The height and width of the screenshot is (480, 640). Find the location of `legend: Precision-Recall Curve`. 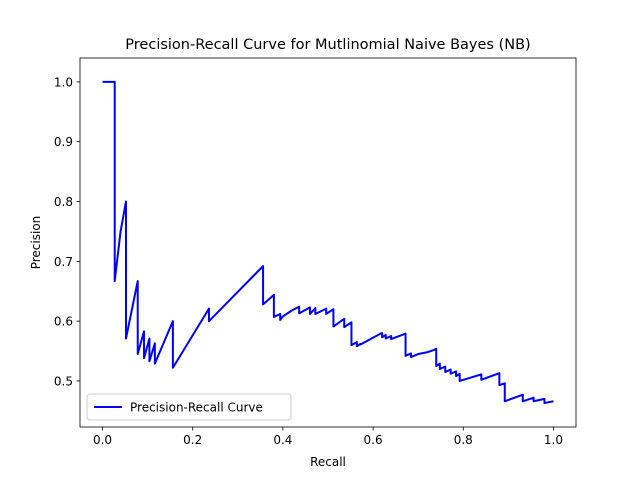

legend: Precision-Recall Curve is located at coordinates (189, 407).